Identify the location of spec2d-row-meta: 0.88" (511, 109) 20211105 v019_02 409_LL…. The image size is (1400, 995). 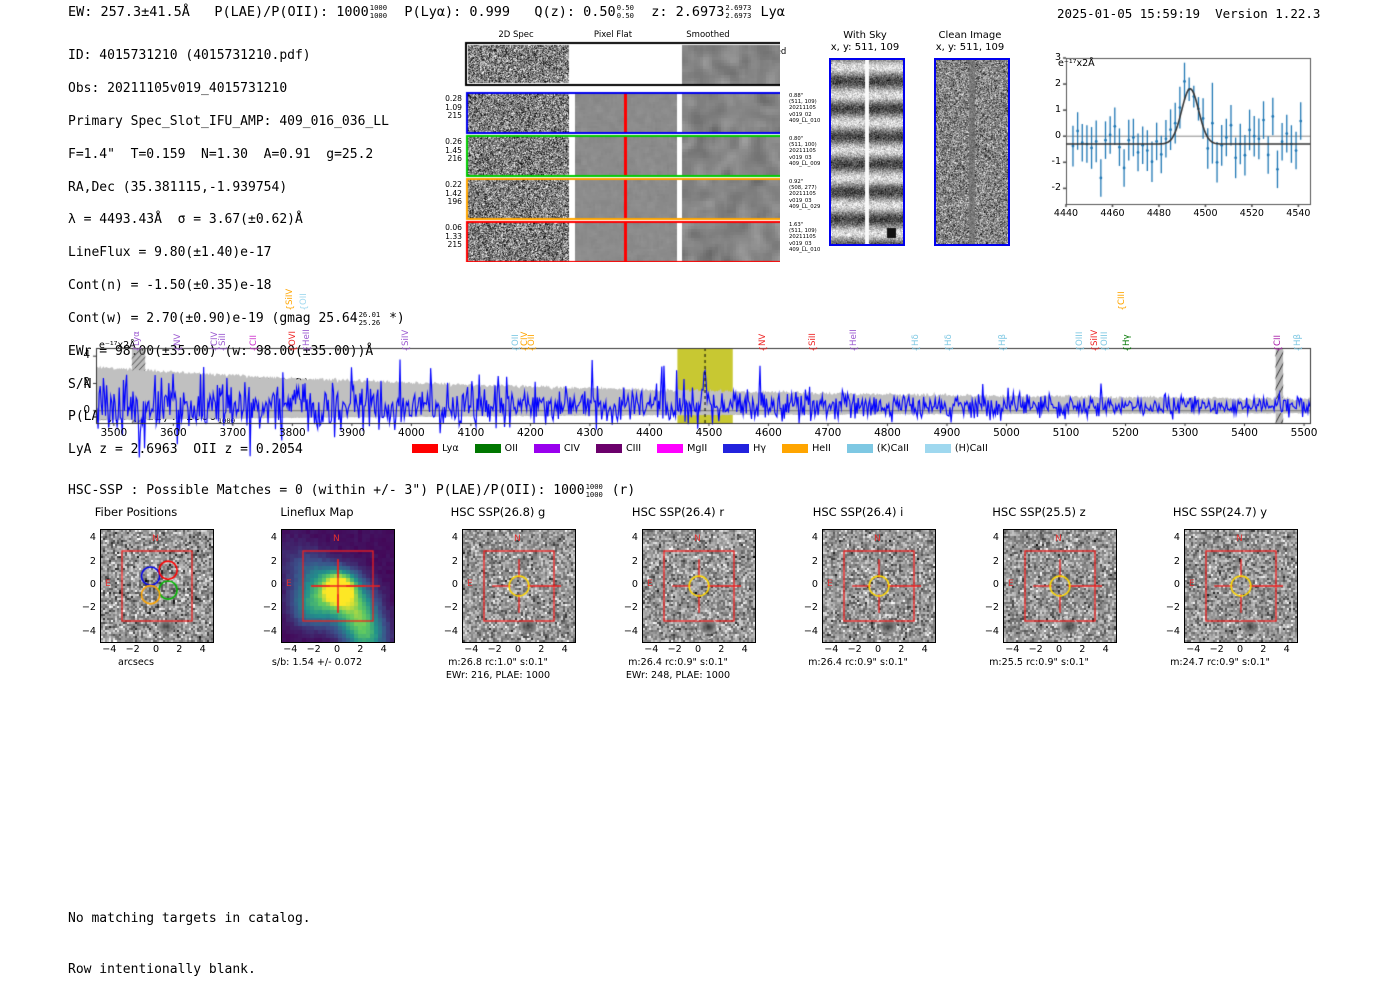
(805, 108).